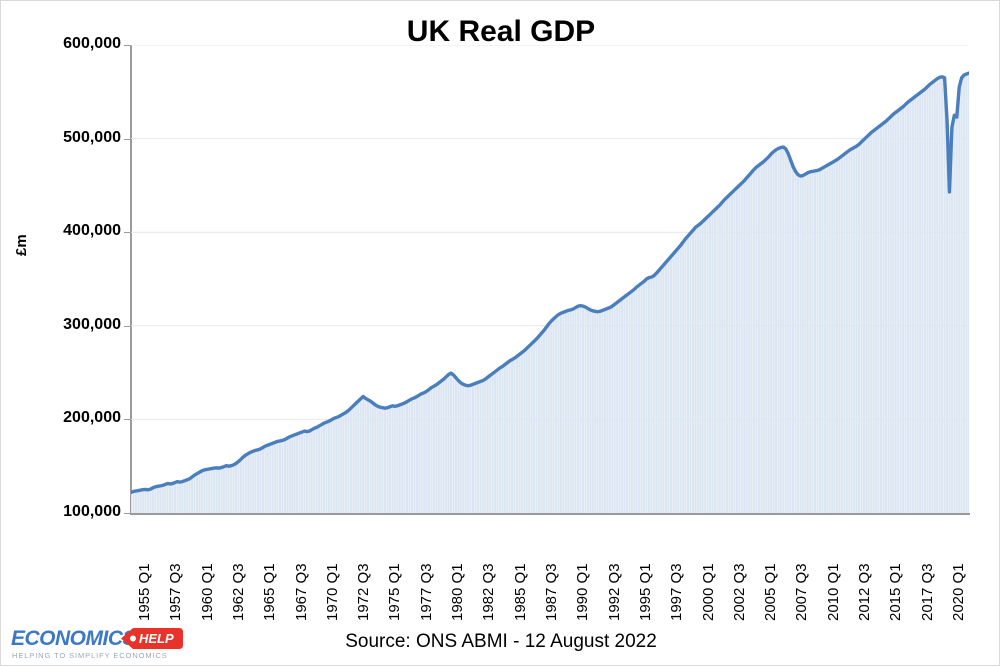  I want to click on x-tick-label: 1985 Q1, so click(520, 592).